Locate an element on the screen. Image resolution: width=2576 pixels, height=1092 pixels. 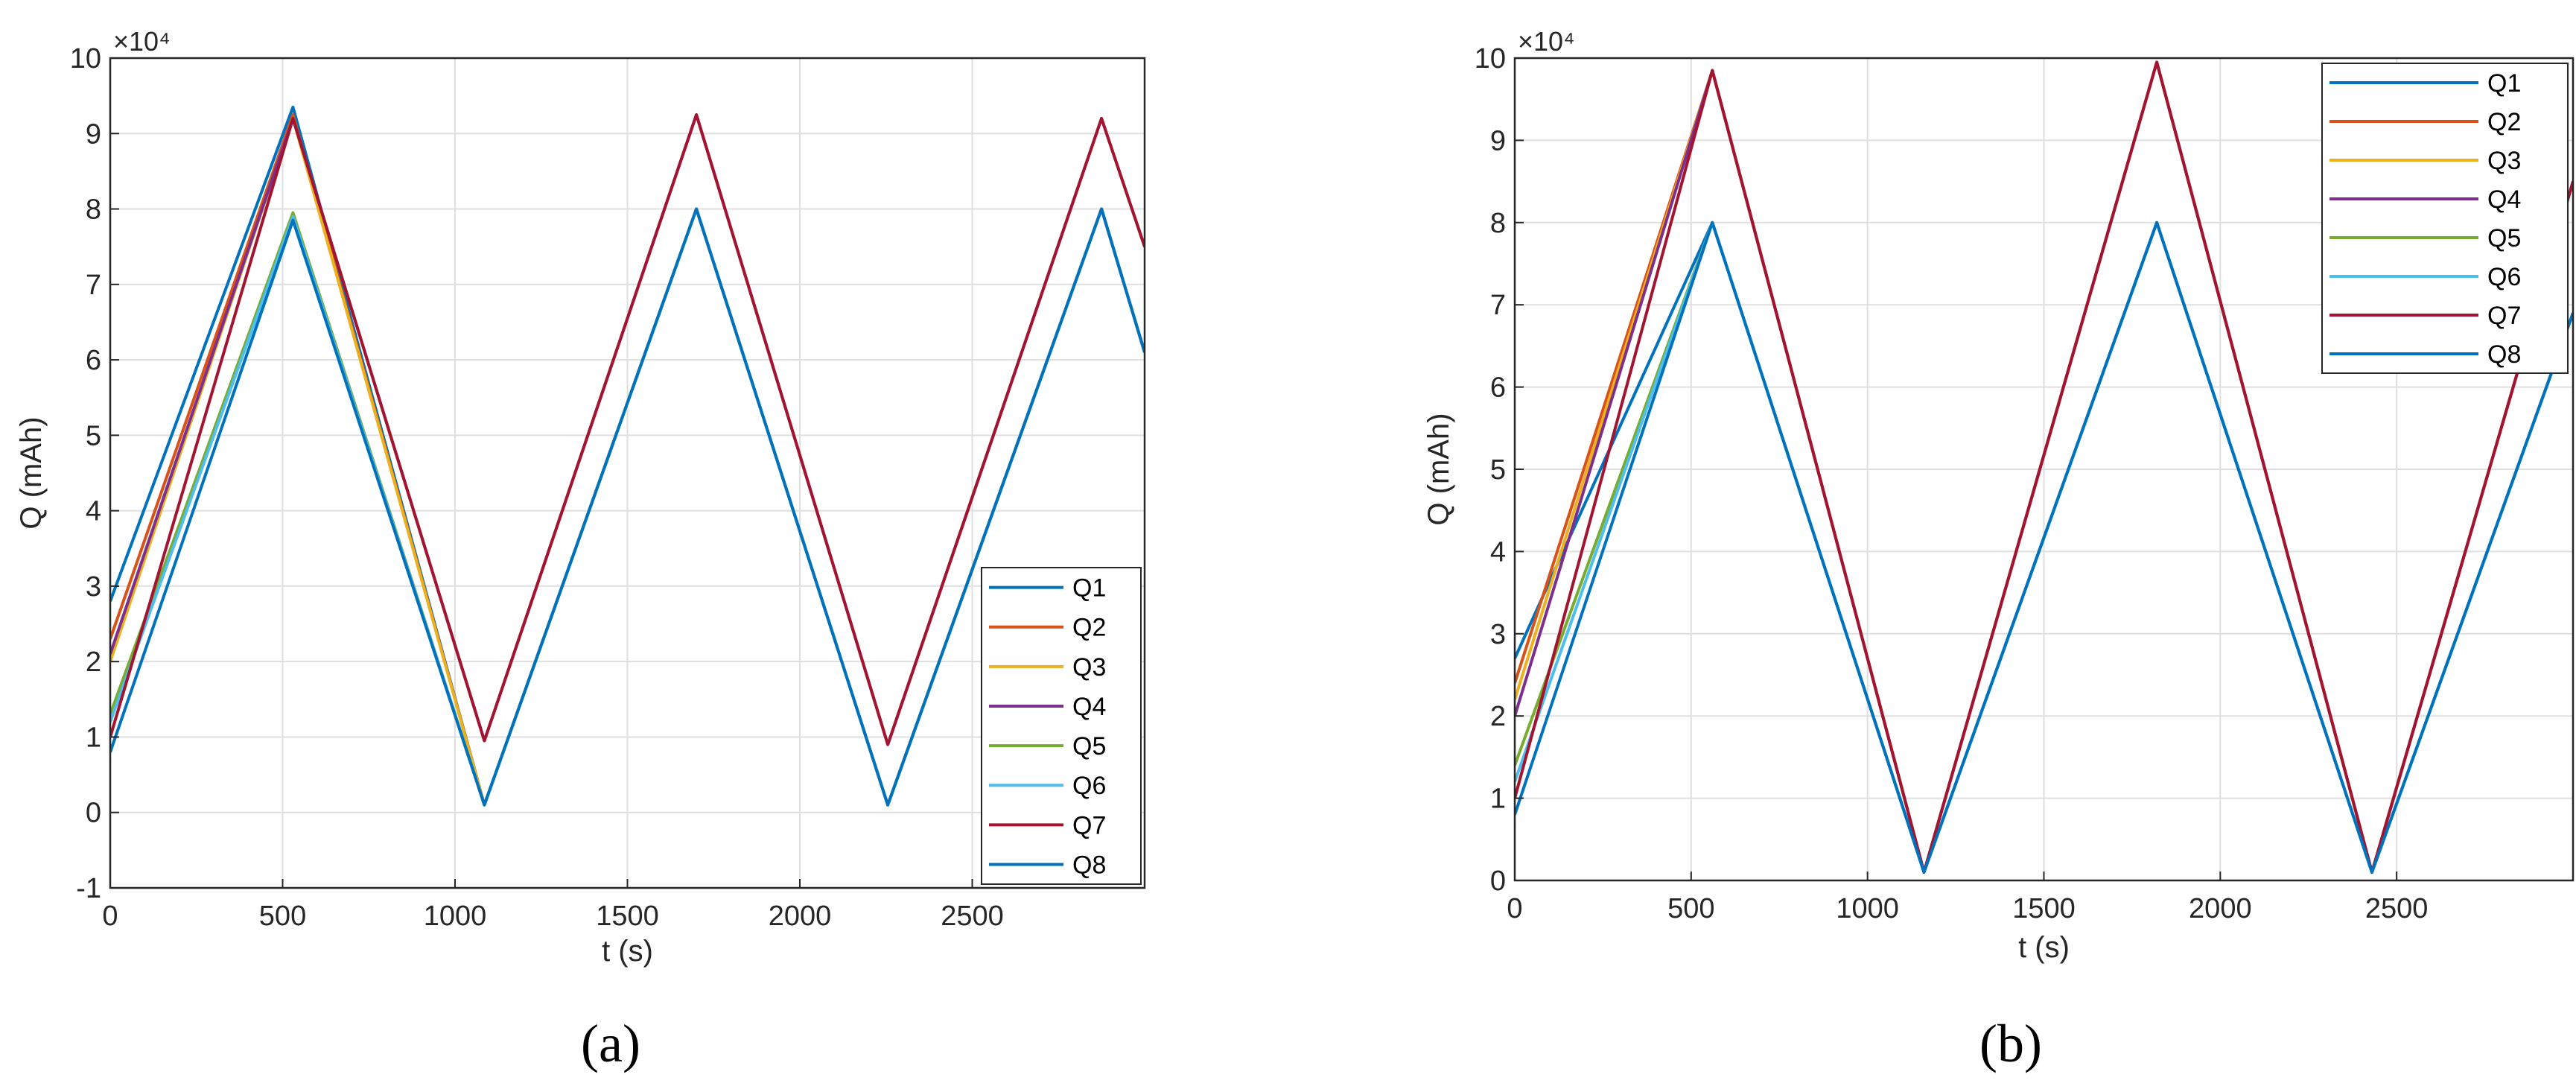
panel-label: (a) is located at coordinates (610, 1043).